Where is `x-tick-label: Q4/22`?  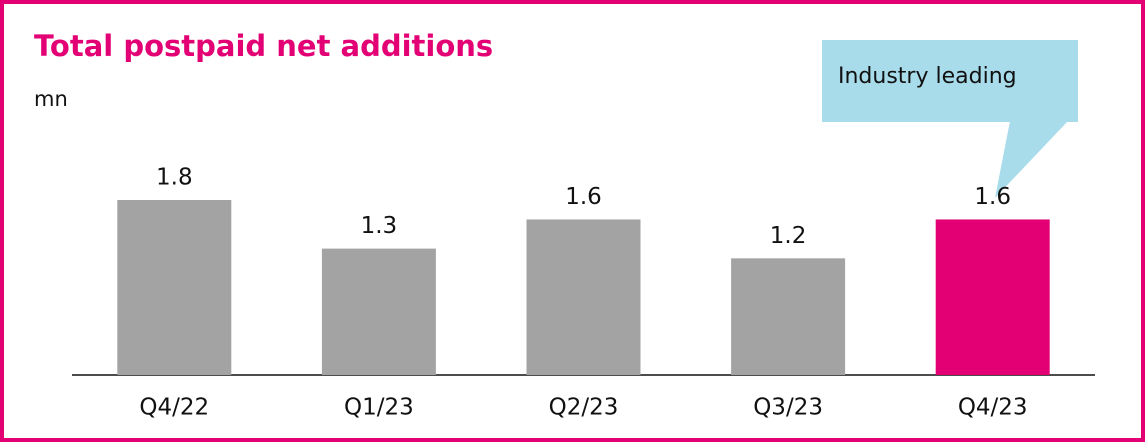
x-tick-label: Q4/22 is located at coordinates (174, 408).